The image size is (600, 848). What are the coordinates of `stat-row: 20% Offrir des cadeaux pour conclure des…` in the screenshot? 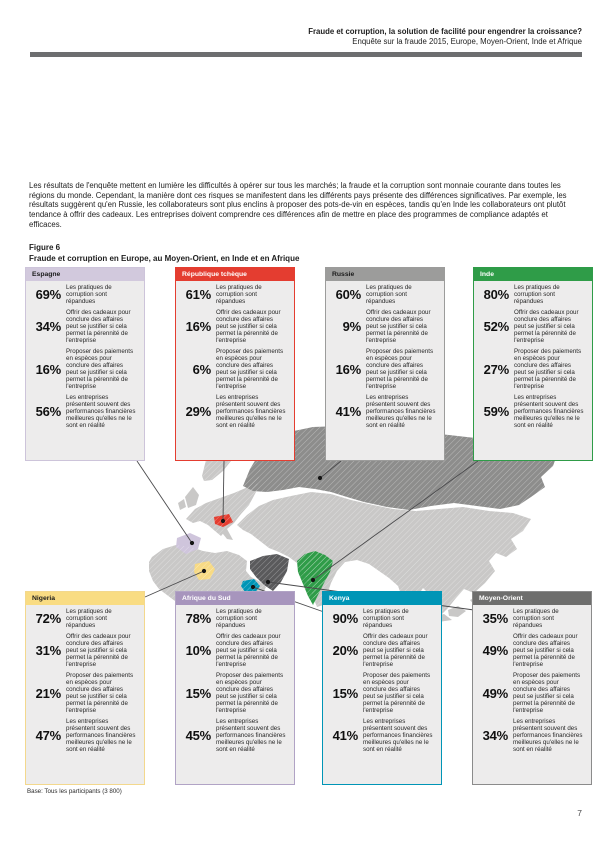 It's located at (382, 650).